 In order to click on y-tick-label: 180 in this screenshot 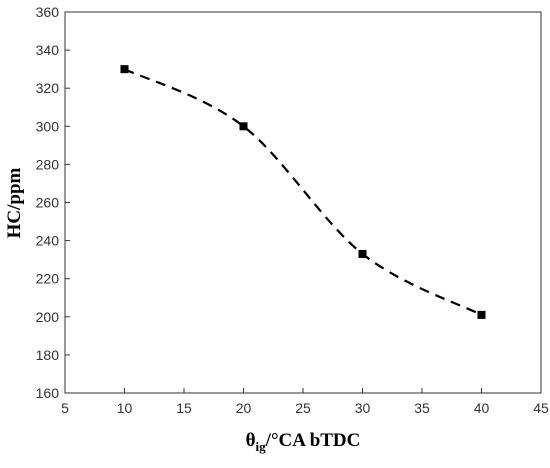, I will do `click(48, 355)`.